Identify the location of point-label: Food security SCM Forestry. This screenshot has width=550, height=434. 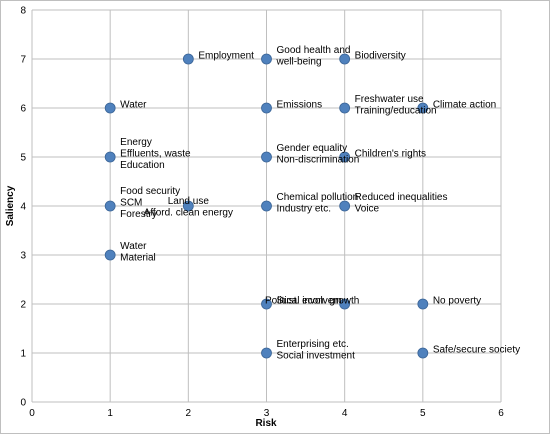
(150, 203).